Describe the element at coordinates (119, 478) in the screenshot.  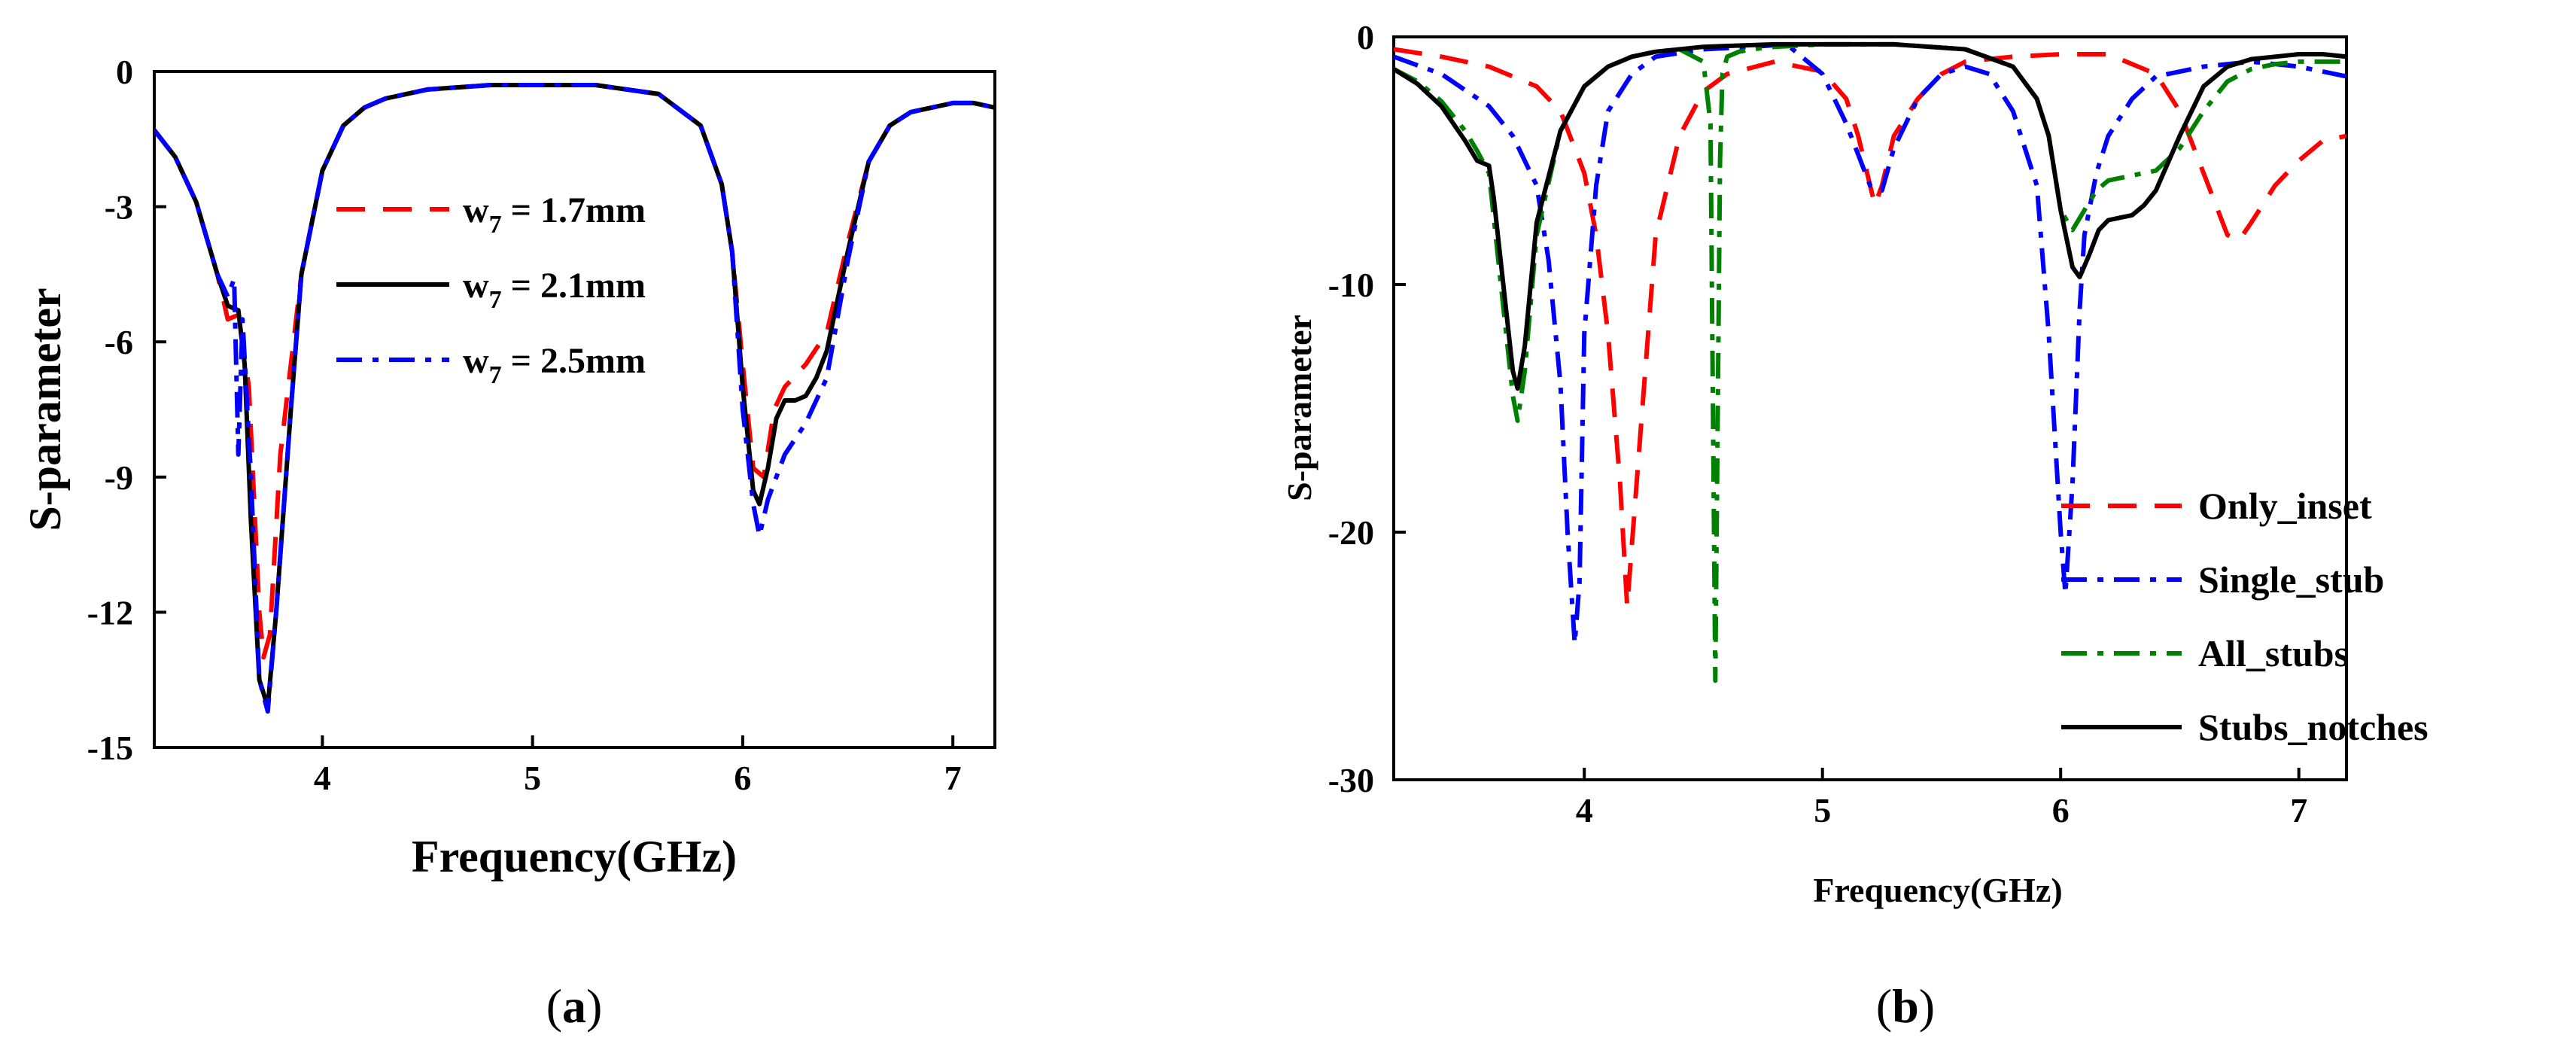
I see `y-tick-label-a: -9` at that location.